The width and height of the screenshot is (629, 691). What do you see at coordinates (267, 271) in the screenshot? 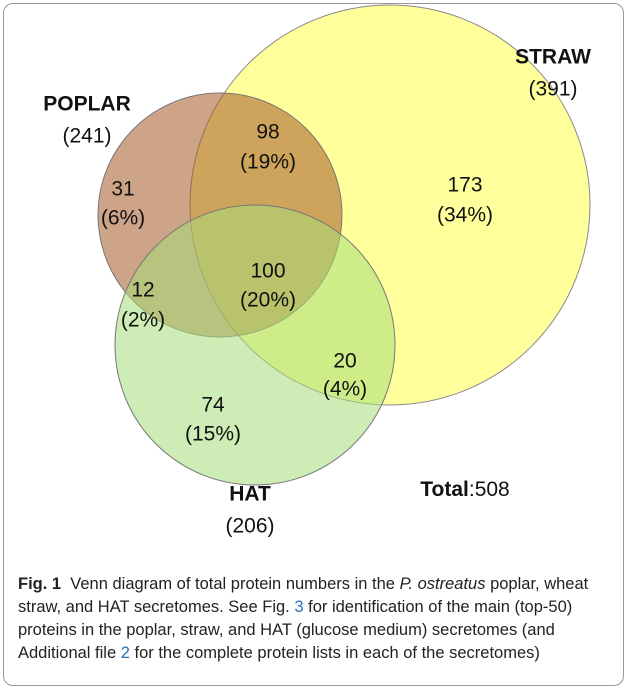
I see `region-count: 100` at bounding box center [267, 271].